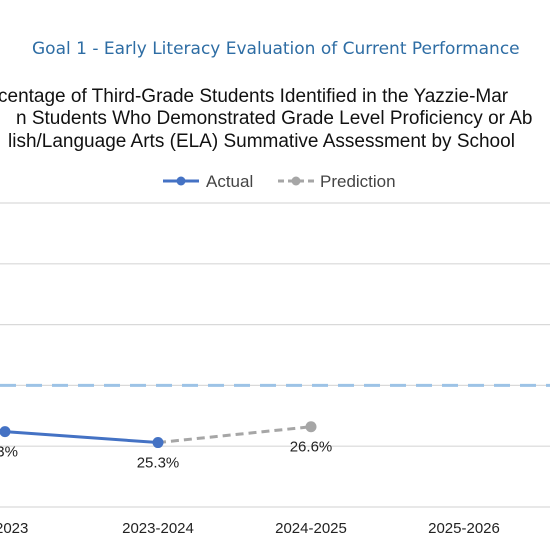  What do you see at coordinates (158, 463) in the screenshot?
I see `actual-data-label: 25.3%` at bounding box center [158, 463].